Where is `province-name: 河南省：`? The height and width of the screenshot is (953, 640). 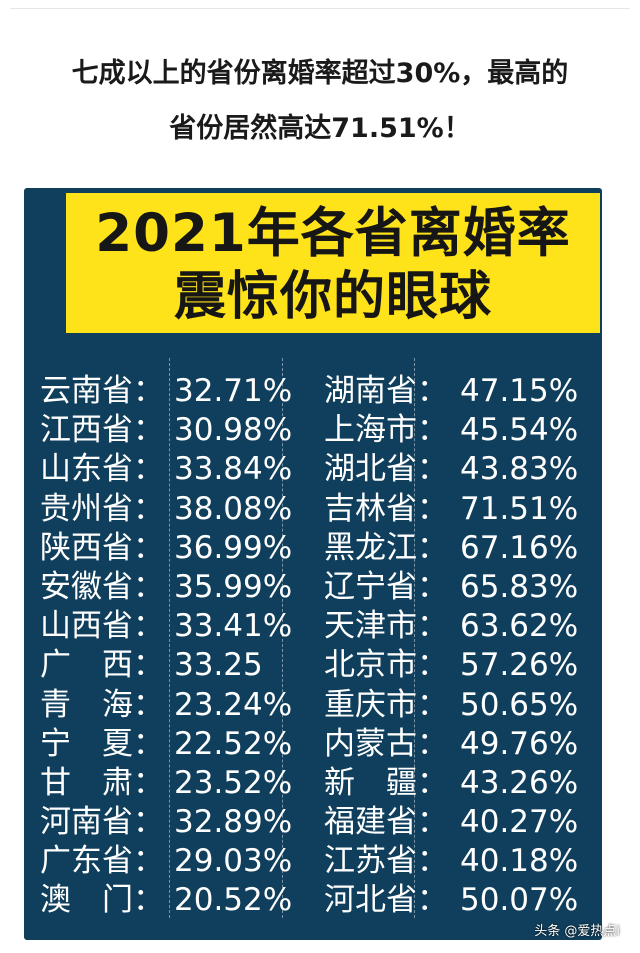 province-name: 河南省： is located at coordinates (102, 822).